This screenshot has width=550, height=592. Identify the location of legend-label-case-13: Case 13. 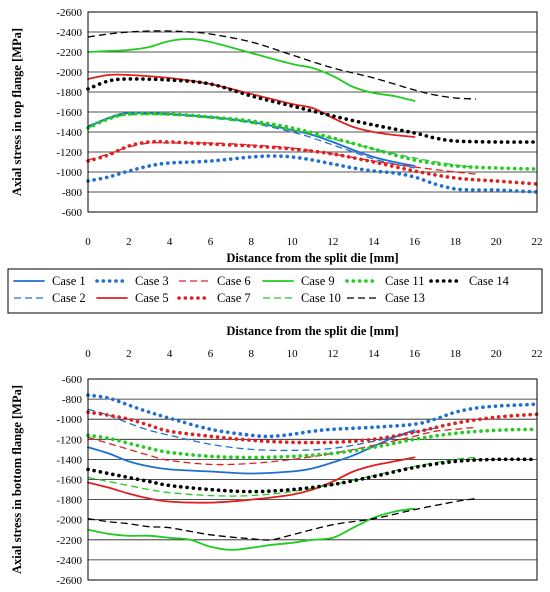
(405, 298).